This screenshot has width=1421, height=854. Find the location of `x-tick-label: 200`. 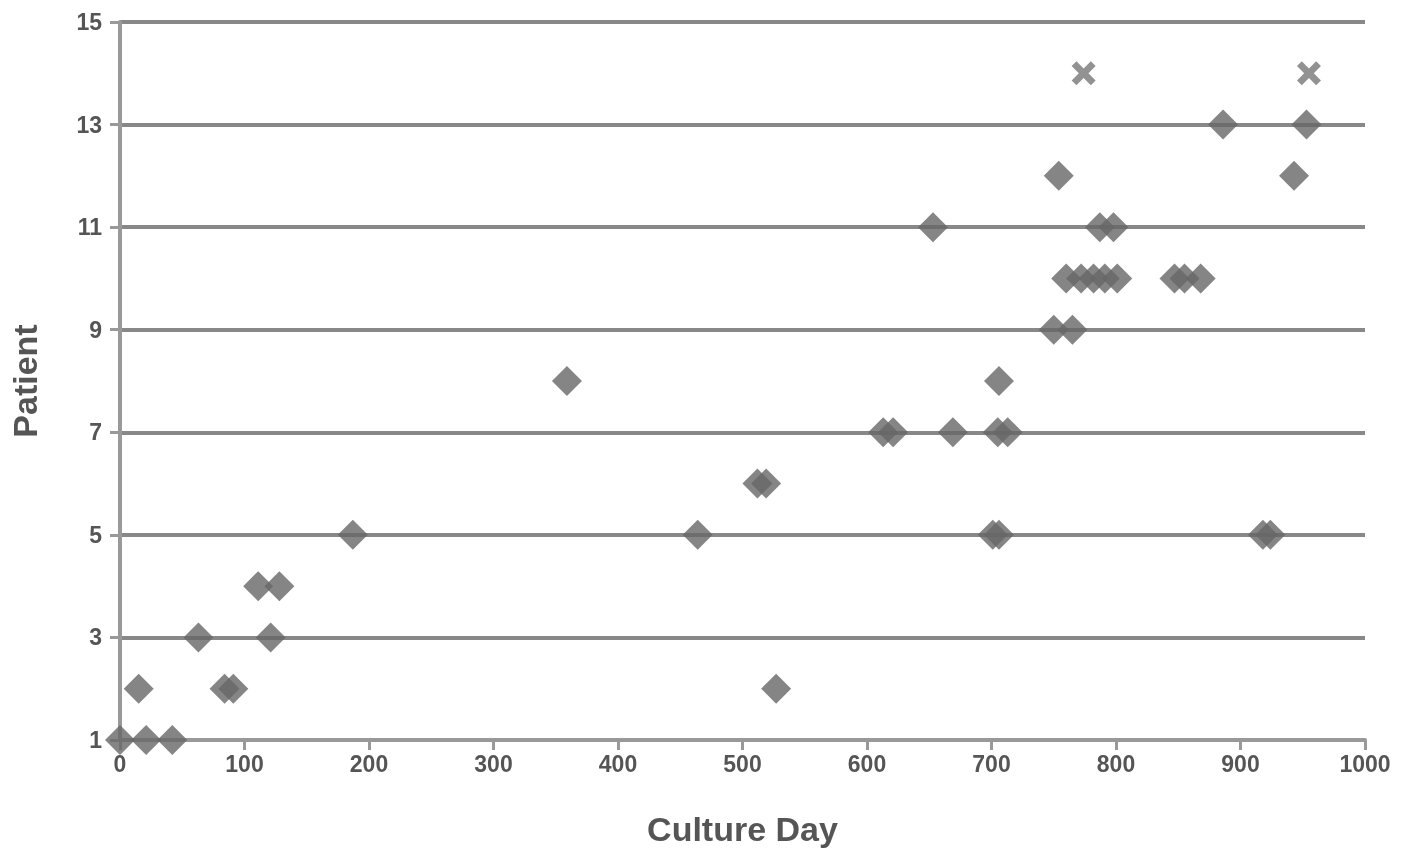

x-tick-label: 200 is located at coordinates (369, 763).